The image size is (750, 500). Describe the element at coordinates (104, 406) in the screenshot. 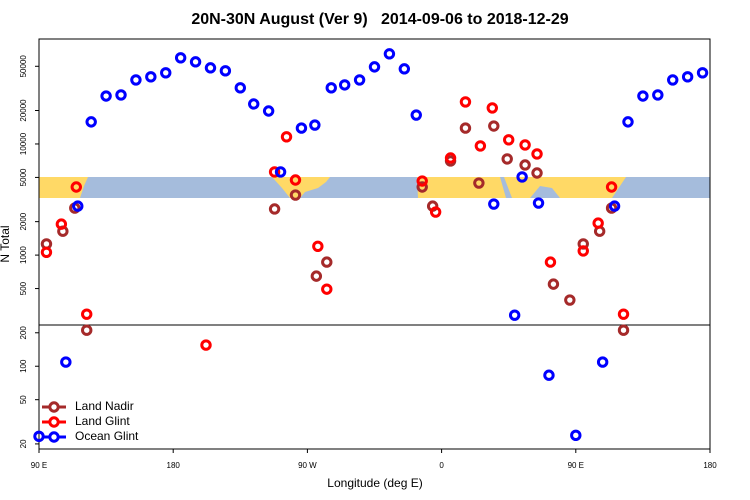

I see `legend-label: Land Nadir` at that location.